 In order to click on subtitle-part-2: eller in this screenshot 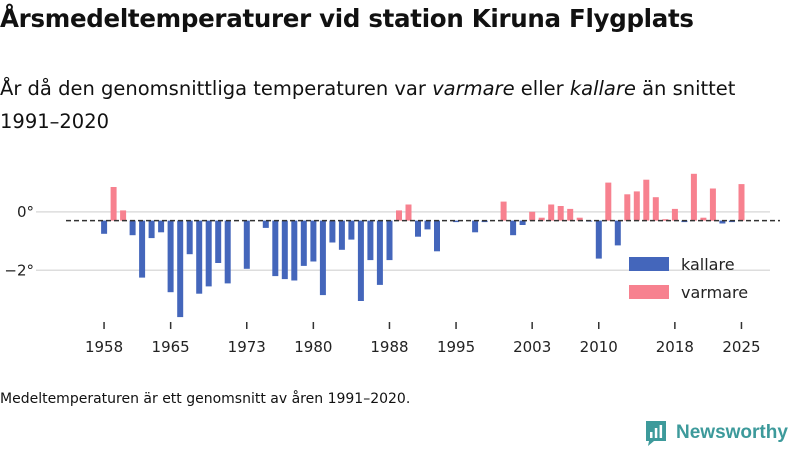, I will do `click(542, 88)`.